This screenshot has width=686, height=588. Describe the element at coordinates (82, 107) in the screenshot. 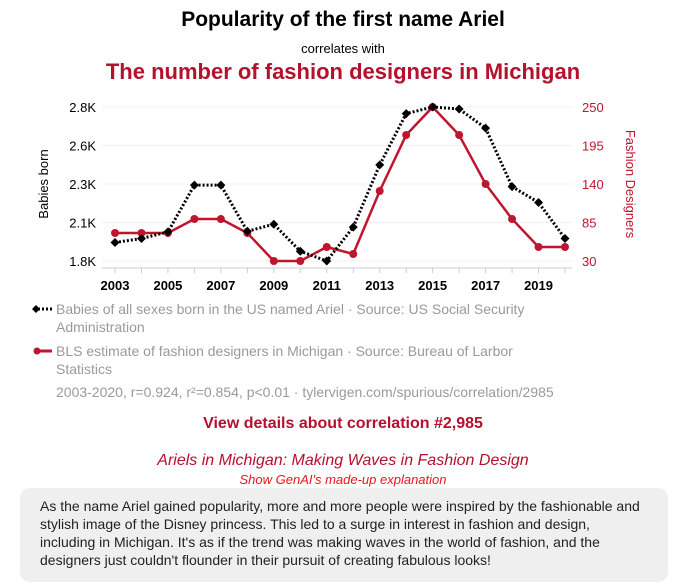

I see `y-tick-label: 2.8K` at that location.